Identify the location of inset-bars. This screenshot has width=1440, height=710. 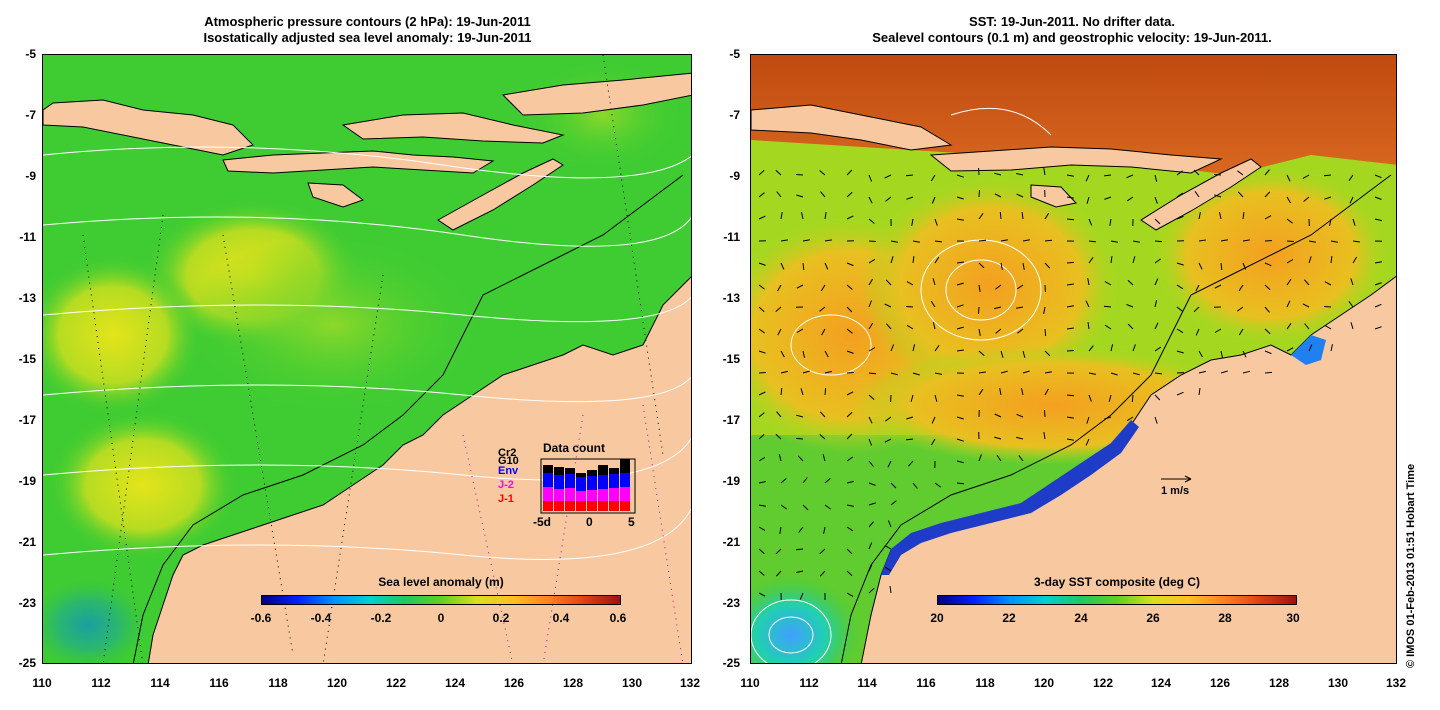
(586, 485).